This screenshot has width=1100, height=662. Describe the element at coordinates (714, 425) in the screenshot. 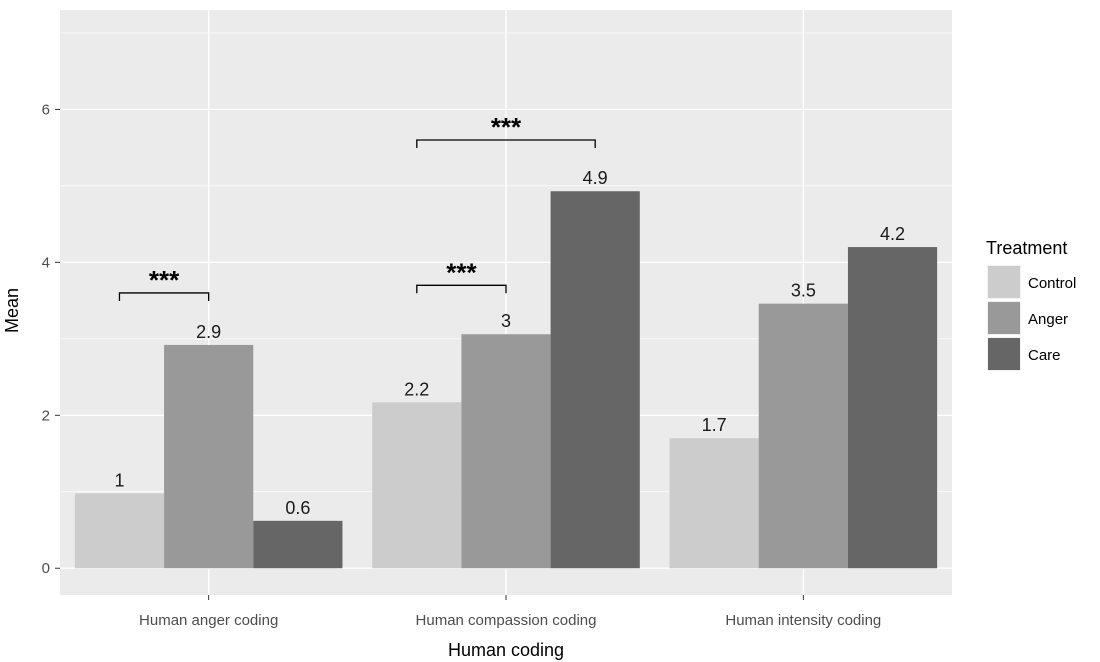

I see `data-label: 1.7` at that location.